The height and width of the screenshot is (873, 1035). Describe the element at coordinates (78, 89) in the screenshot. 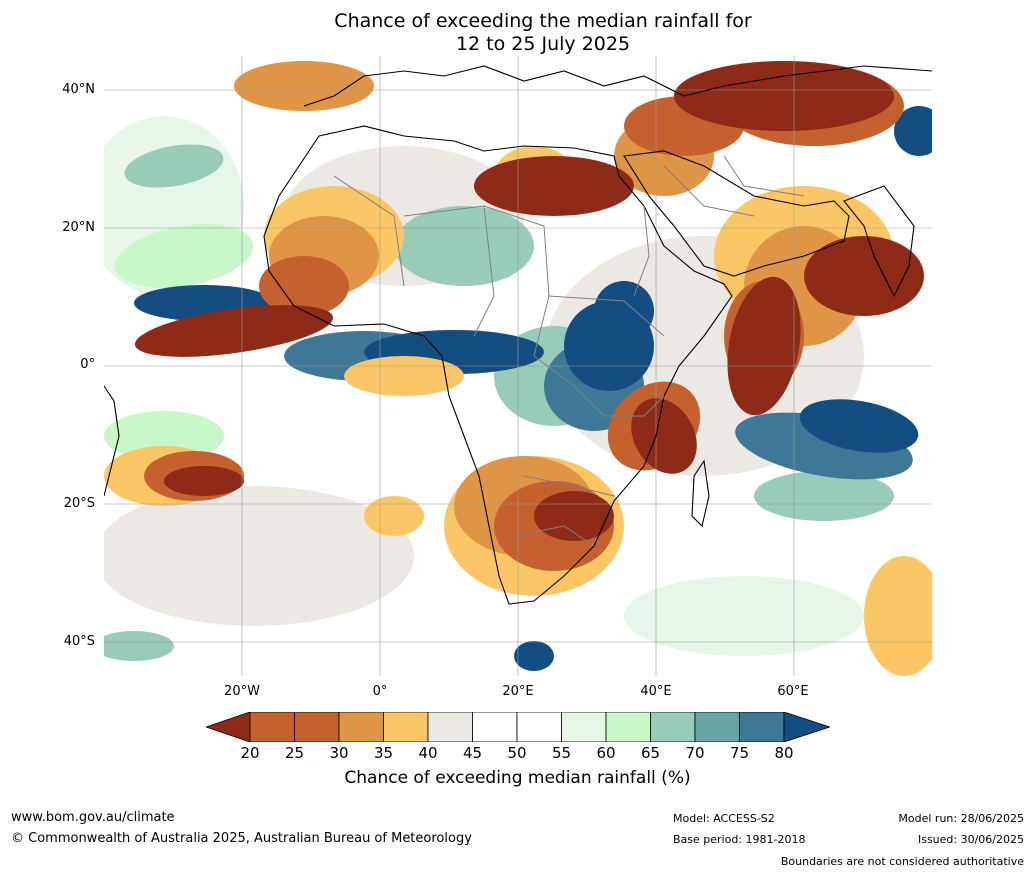

I see `lat-label-40n: 40°N` at that location.